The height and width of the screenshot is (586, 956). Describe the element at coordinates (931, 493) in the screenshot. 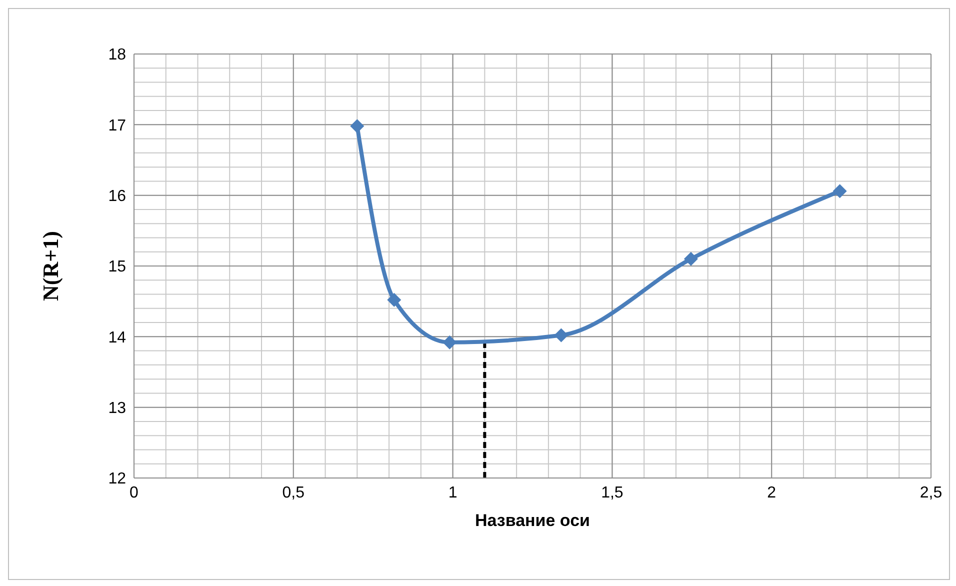

I see `x-tick-label: 2,5` at that location.